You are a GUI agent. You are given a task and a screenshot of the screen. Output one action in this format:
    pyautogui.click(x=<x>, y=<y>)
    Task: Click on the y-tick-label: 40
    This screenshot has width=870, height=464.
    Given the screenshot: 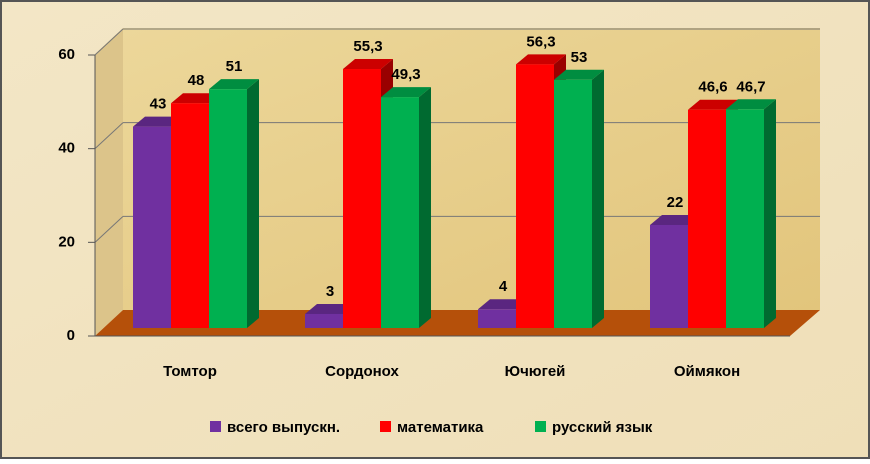 What is the action you would take?
    pyautogui.click(x=66, y=148)
    